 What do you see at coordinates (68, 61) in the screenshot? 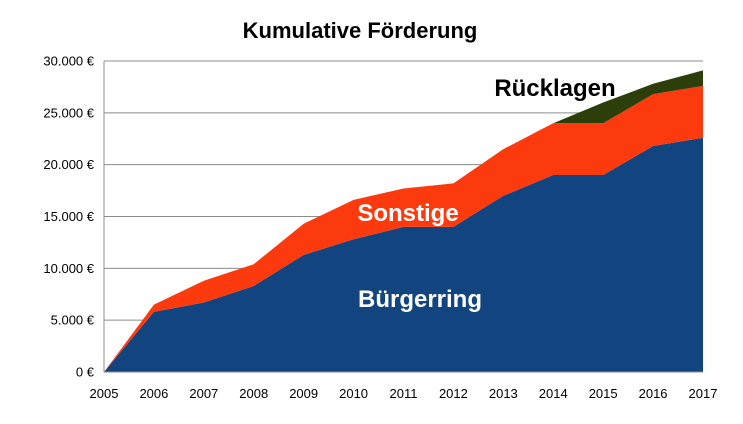
I see `y-tick-label: 30.000 €` at bounding box center [68, 61].